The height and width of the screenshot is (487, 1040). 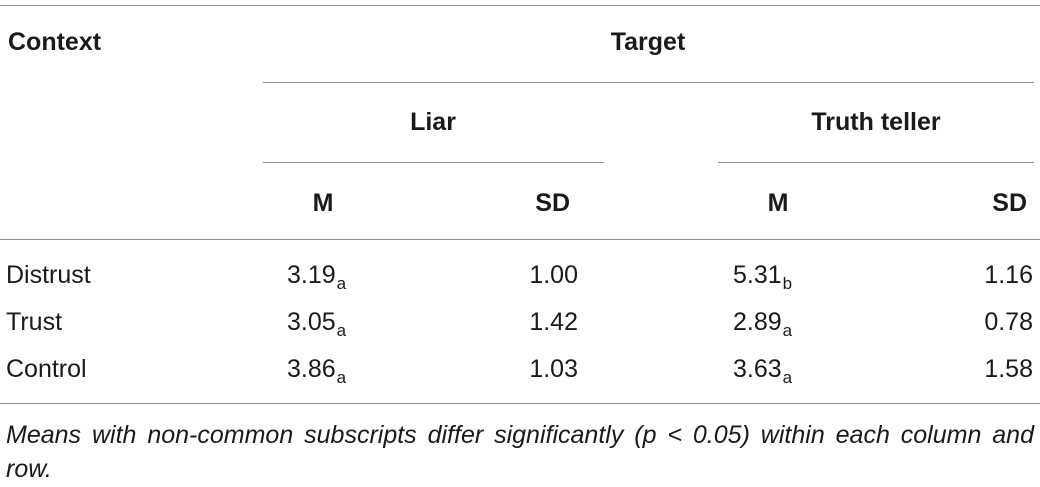 What do you see at coordinates (763, 277) in the screenshot?
I see `truth-teller-mean: 5.31b` at bounding box center [763, 277].